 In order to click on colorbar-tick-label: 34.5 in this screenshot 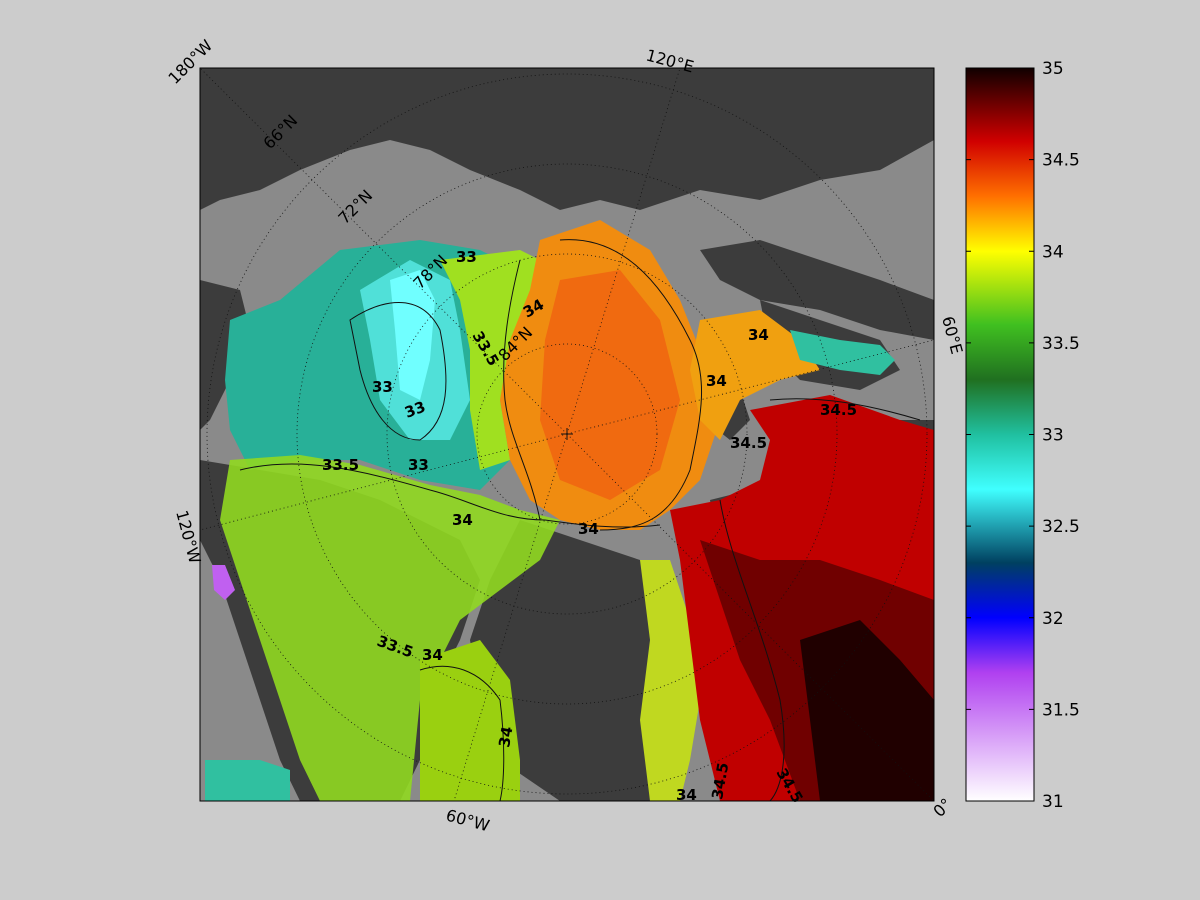, I will do `click(1061, 161)`.